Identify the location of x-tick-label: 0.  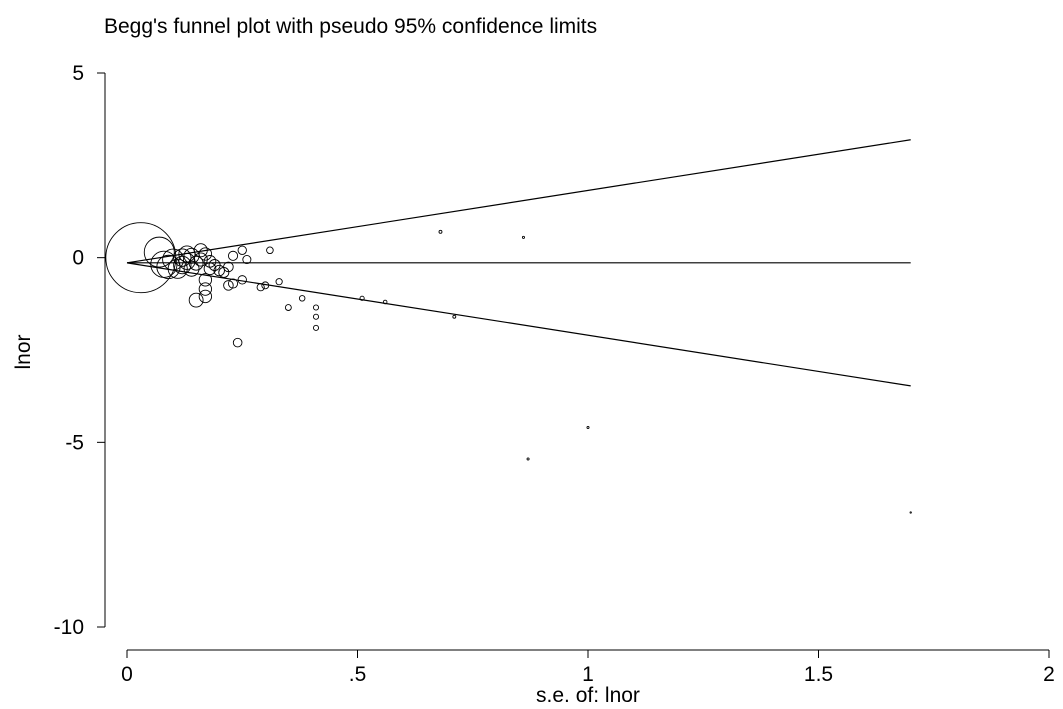
(127, 674).